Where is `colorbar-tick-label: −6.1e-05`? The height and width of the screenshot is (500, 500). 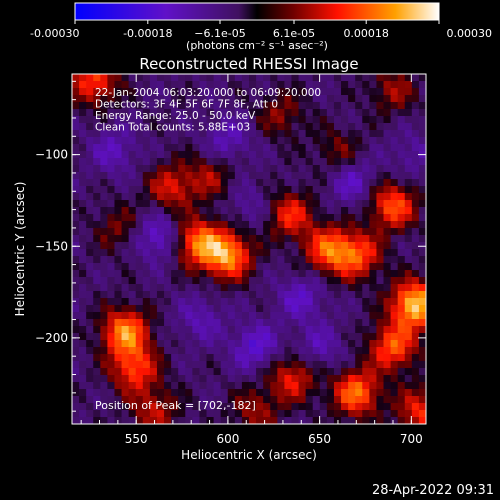 colorbar-tick-label: −6.1e-05 is located at coordinates (219, 33).